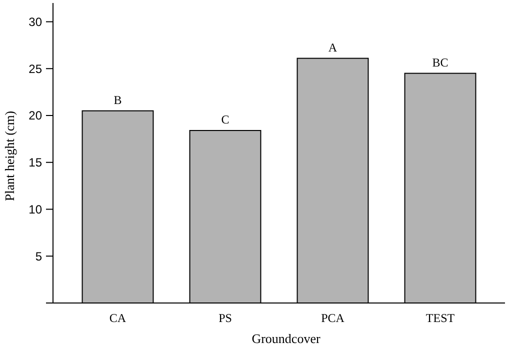 Image resolution: width=508 pixels, height=344 pixels. What do you see at coordinates (440, 62) in the screenshot?
I see `annotation: BC` at bounding box center [440, 62].